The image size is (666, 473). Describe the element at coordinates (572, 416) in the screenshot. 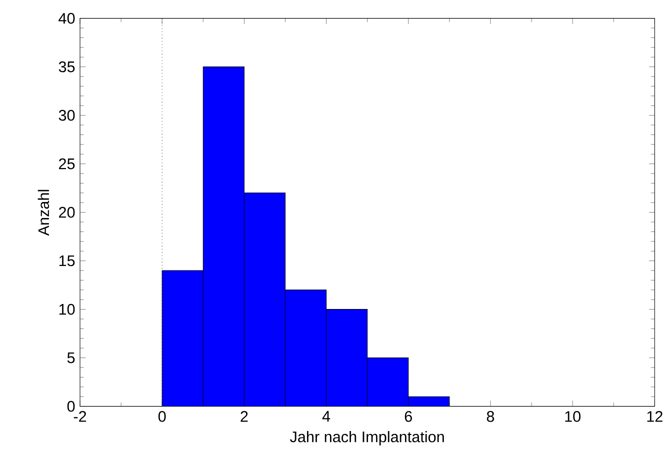

I see `x-tick-label: 10` at that location.